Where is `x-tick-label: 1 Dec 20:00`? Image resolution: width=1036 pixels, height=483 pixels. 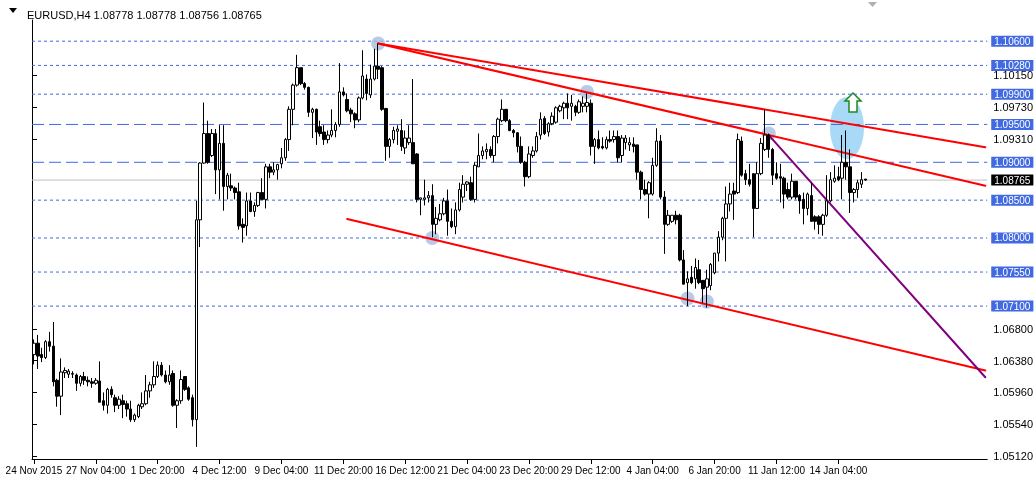
x-tick-label: 1 Dec 20:00 is located at coordinates (158, 470).